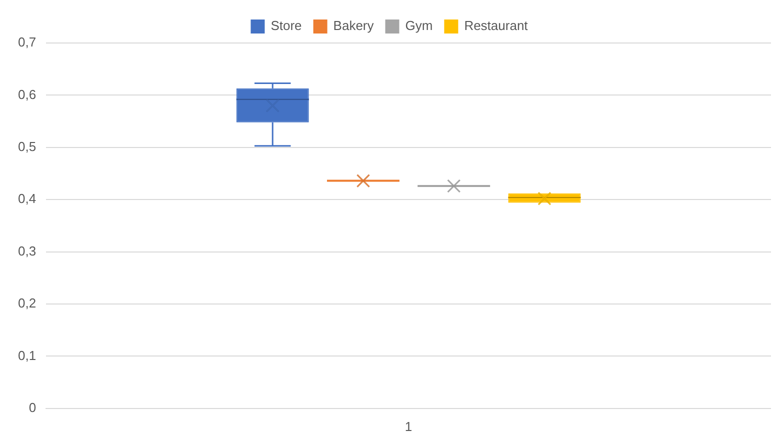 This screenshot has height=446, width=779. What do you see at coordinates (419, 26) in the screenshot?
I see `legend-label: Gym` at bounding box center [419, 26].